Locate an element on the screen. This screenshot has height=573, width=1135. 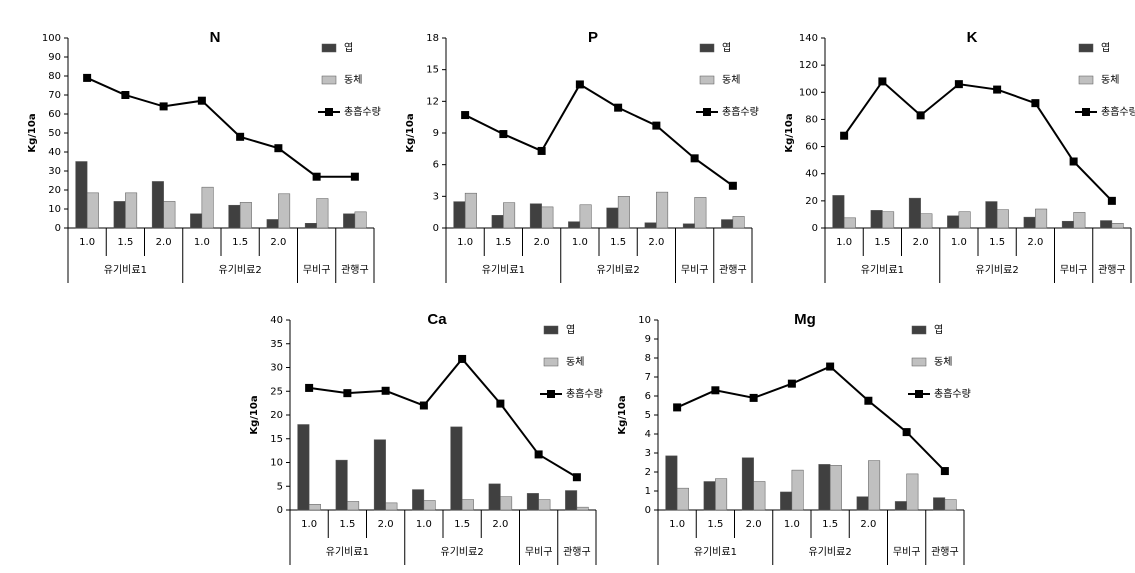
y-tick-label: 60 is located at coordinates (811, 147).